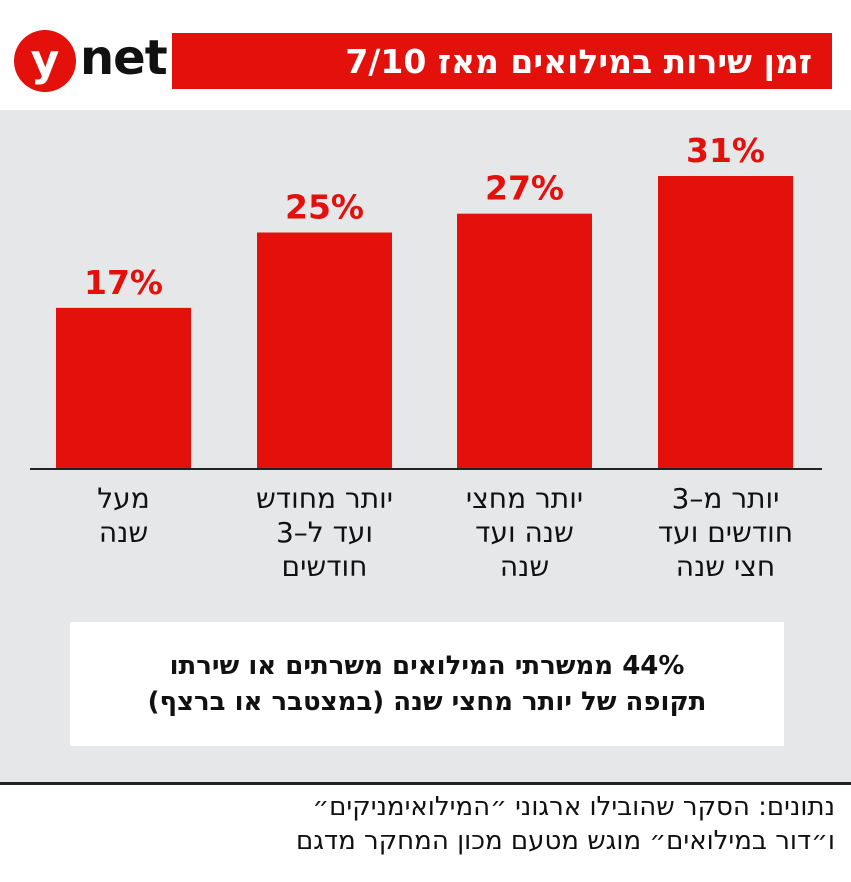 The height and width of the screenshot is (882, 851). I want to click on ynet-logo-circle: y, so click(45, 61).